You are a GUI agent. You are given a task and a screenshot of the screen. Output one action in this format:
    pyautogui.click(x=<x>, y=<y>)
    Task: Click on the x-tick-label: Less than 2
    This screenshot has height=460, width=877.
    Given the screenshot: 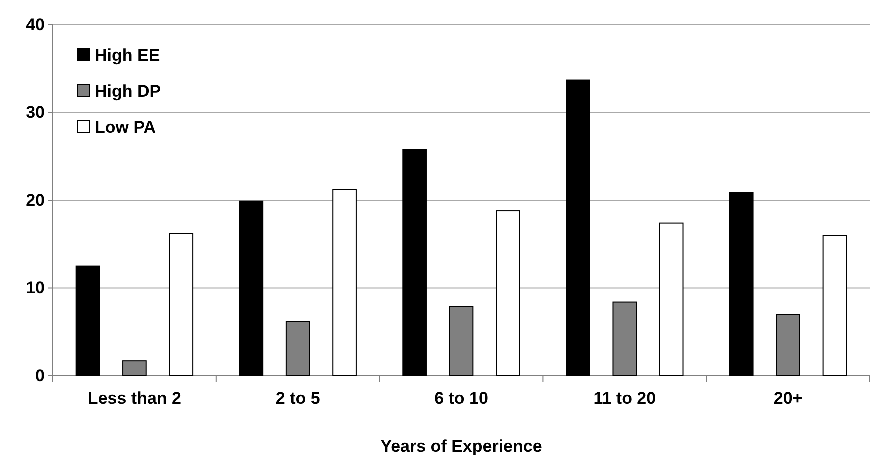 What is the action you would take?
    pyautogui.click(x=135, y=398)
    